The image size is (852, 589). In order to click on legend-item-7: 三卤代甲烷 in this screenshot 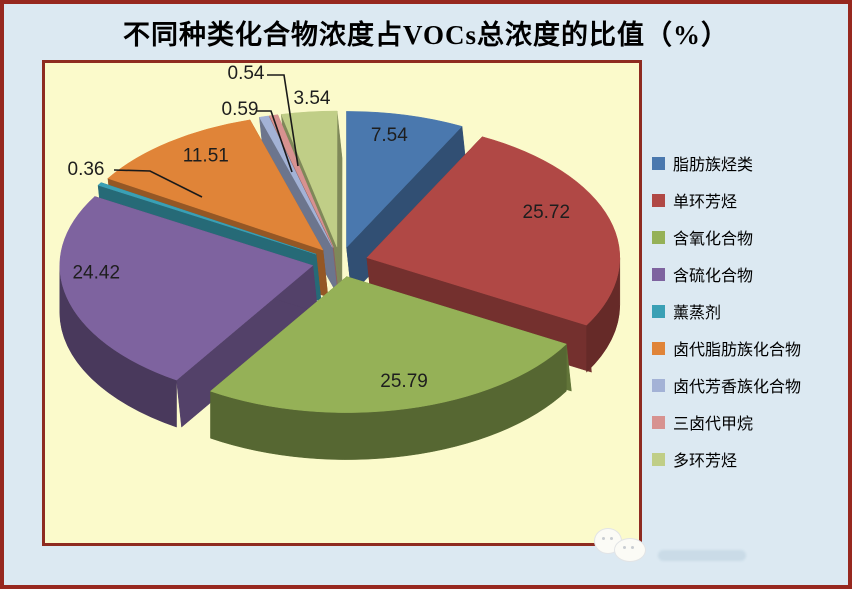, I will do `click(750, 422)`.